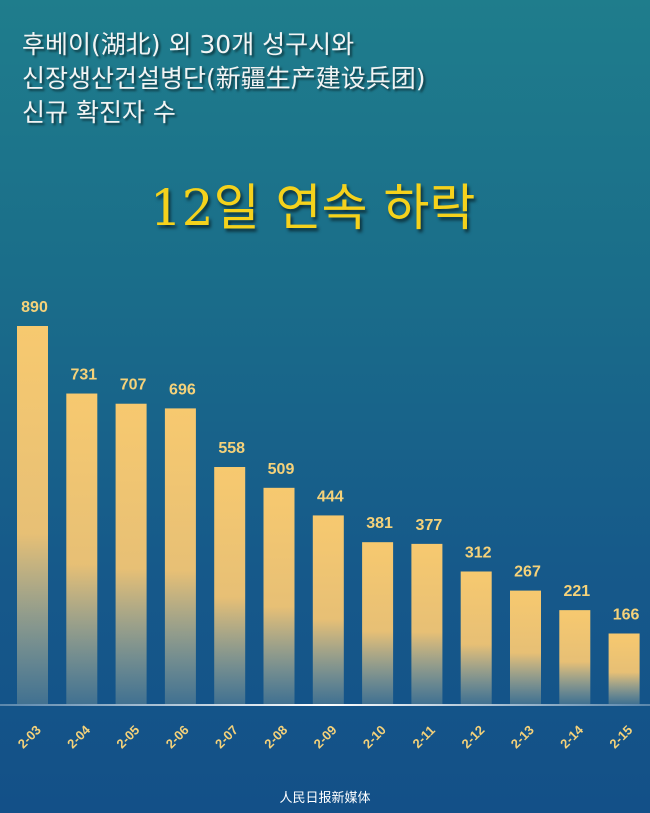 Image resolution: width=650 pixels, height=813 pixels. What do you see at coordinates (572, 737) in the screenshot?
I see `x-tick-label: 2-14` at bounding box center [572, 737].